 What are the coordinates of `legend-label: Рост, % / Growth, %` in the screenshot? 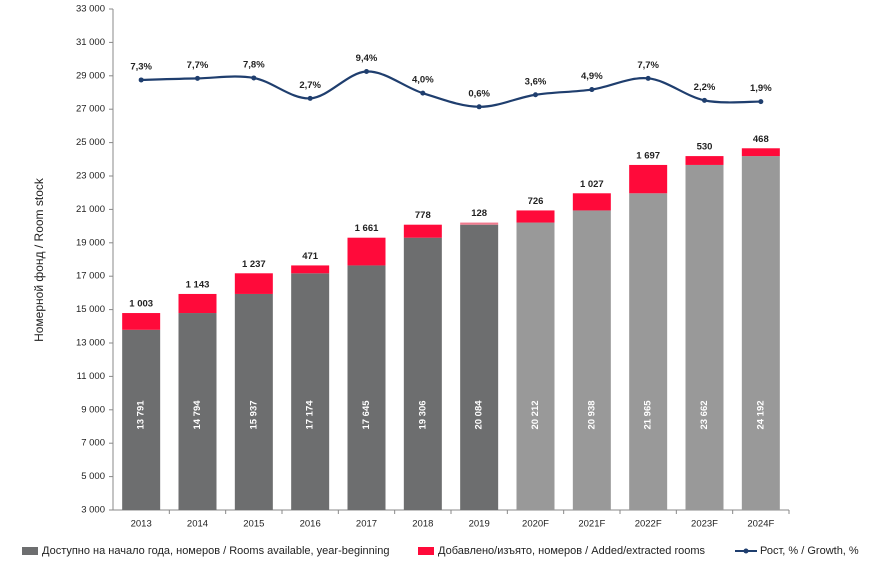 It's located at (809, 551).